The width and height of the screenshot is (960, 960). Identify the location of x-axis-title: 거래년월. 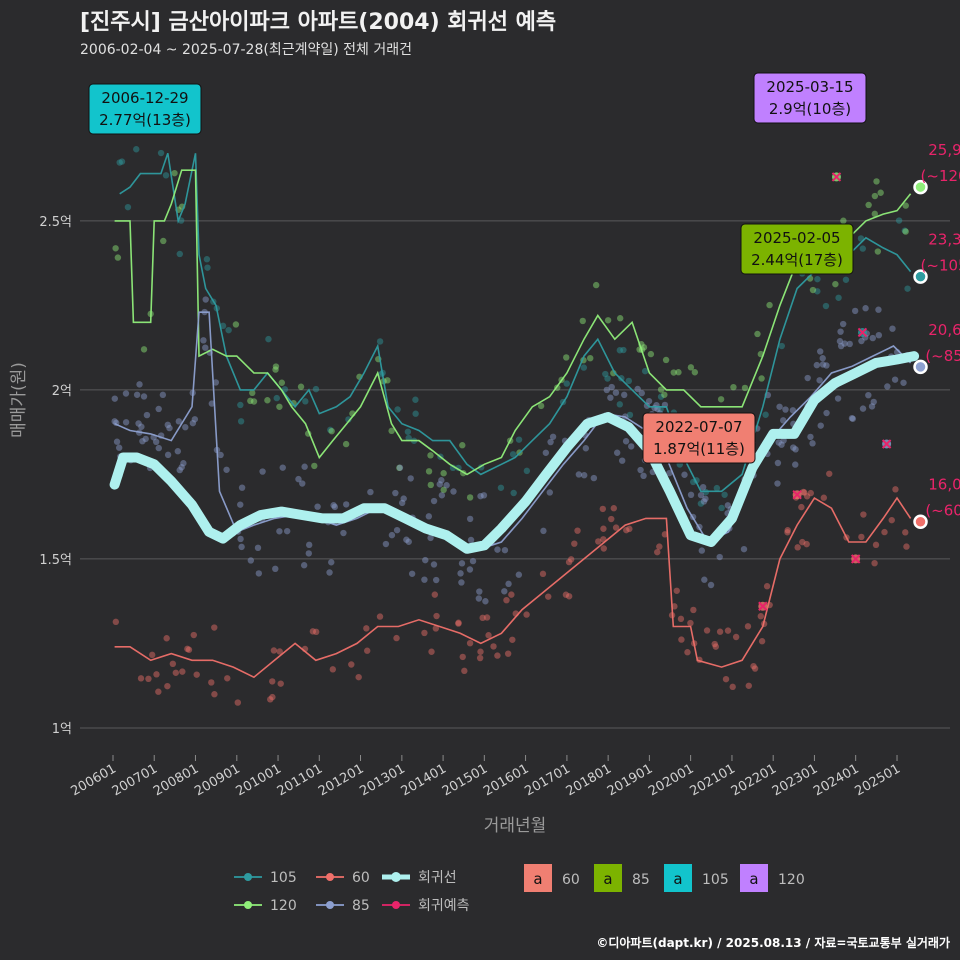
(515, 826).